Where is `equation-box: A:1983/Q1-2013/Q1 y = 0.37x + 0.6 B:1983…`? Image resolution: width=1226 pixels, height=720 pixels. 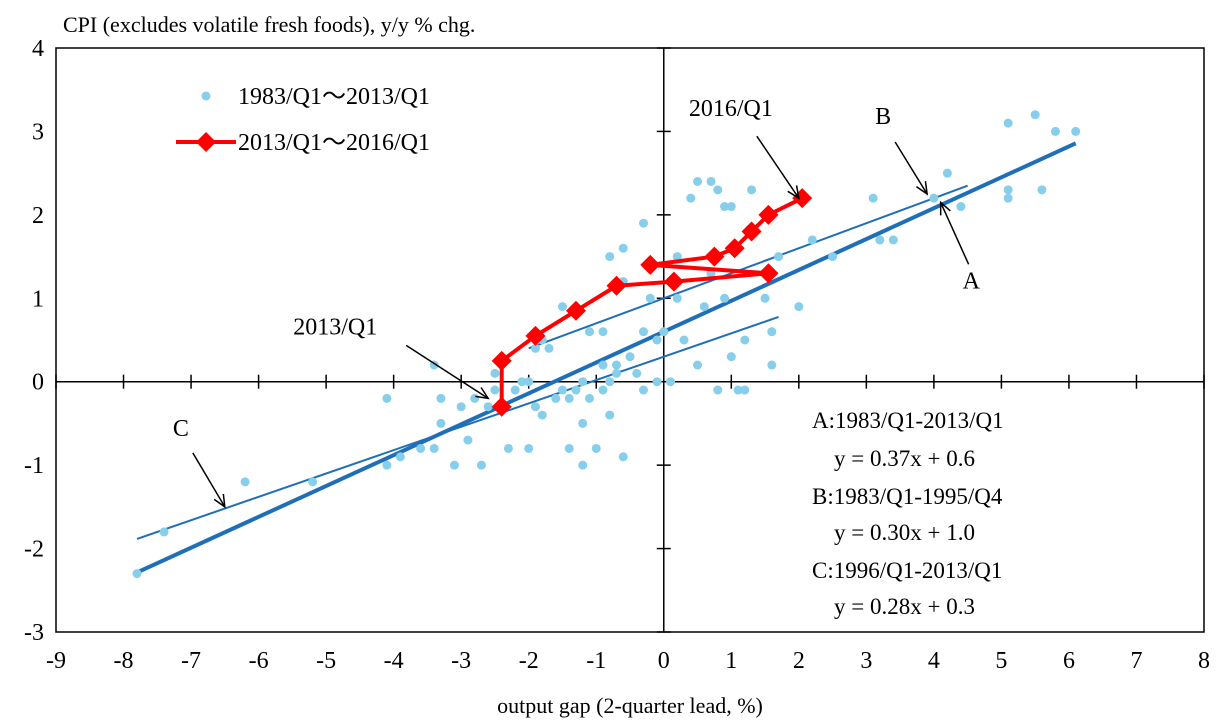
equation-box: A:1983/Q1-2013/Q1 y = 0.37x + 0.6 B:1983… is located at coordinates (908, 513).